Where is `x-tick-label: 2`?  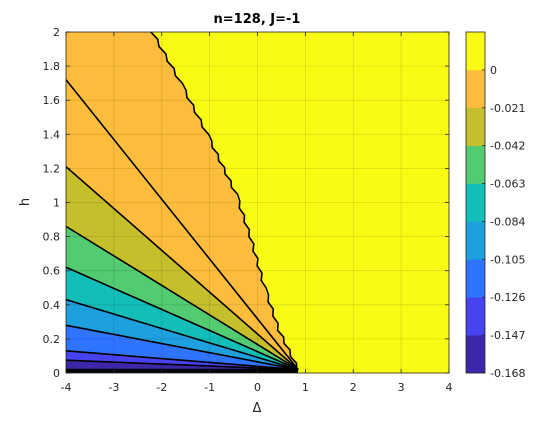
x-tick-label: 2 is located at coordinates (353, 387).